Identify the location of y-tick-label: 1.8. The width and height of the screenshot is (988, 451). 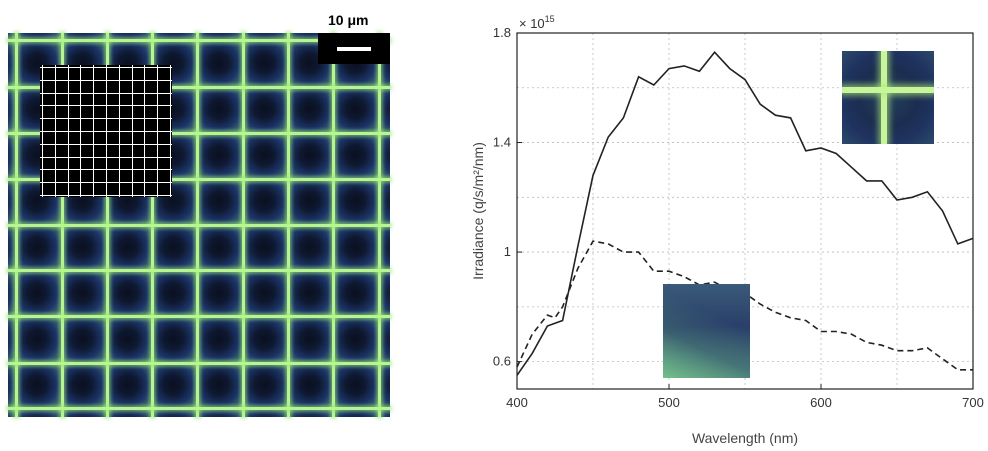
(502, 32).